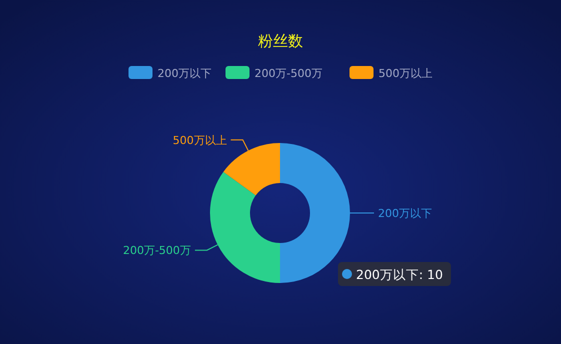 This screenshot has height=344, width=561. Describe the element at coordinates (280, 41) in the screenshot. I see `chart-title: 粉丝数` at that location.